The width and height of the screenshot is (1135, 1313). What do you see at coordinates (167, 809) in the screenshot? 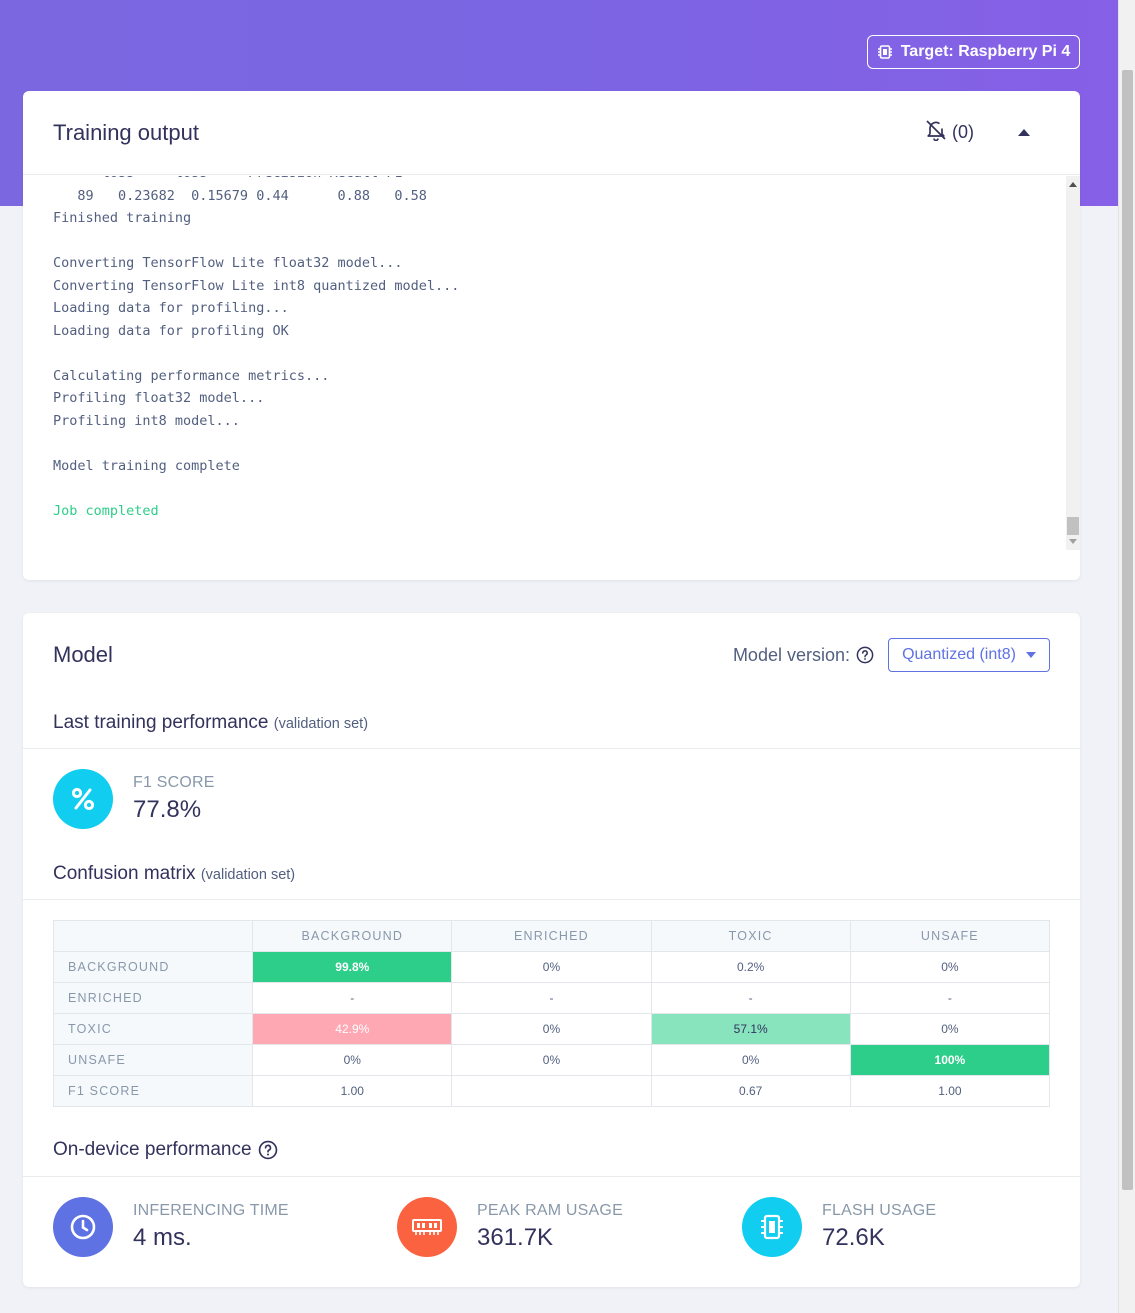
I see `f1-score-value: 77.8%` at bounding box center [167, 809].